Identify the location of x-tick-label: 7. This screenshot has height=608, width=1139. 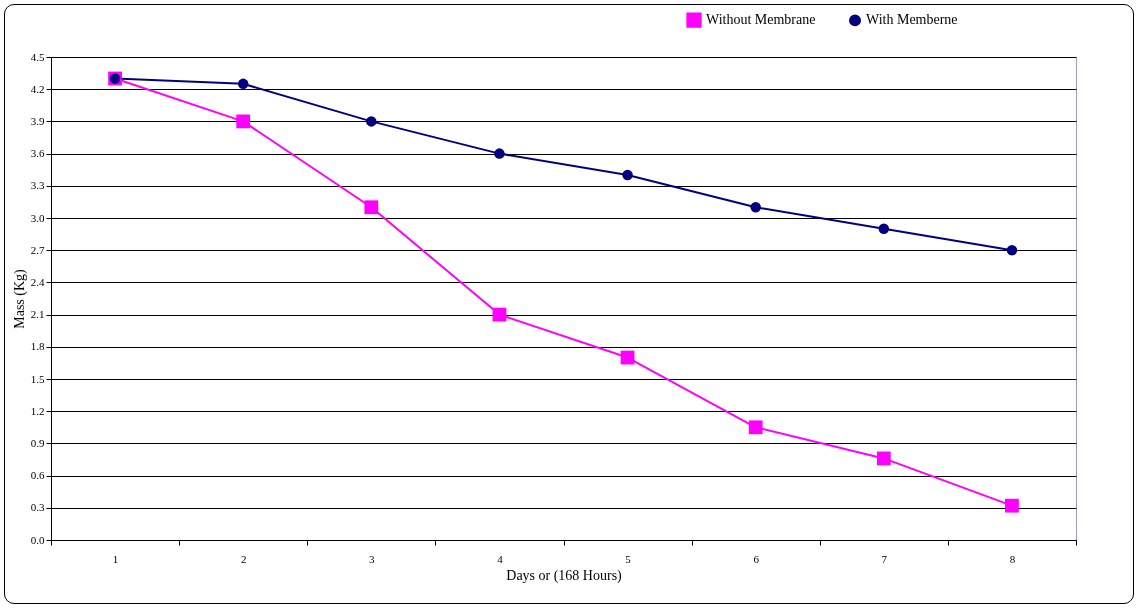
(884, 558).